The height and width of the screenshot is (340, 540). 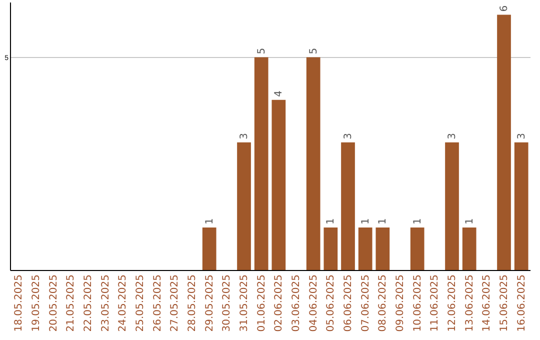 I want to click on x-tick-label: 07.06.2025, so click(x=366, y=303).